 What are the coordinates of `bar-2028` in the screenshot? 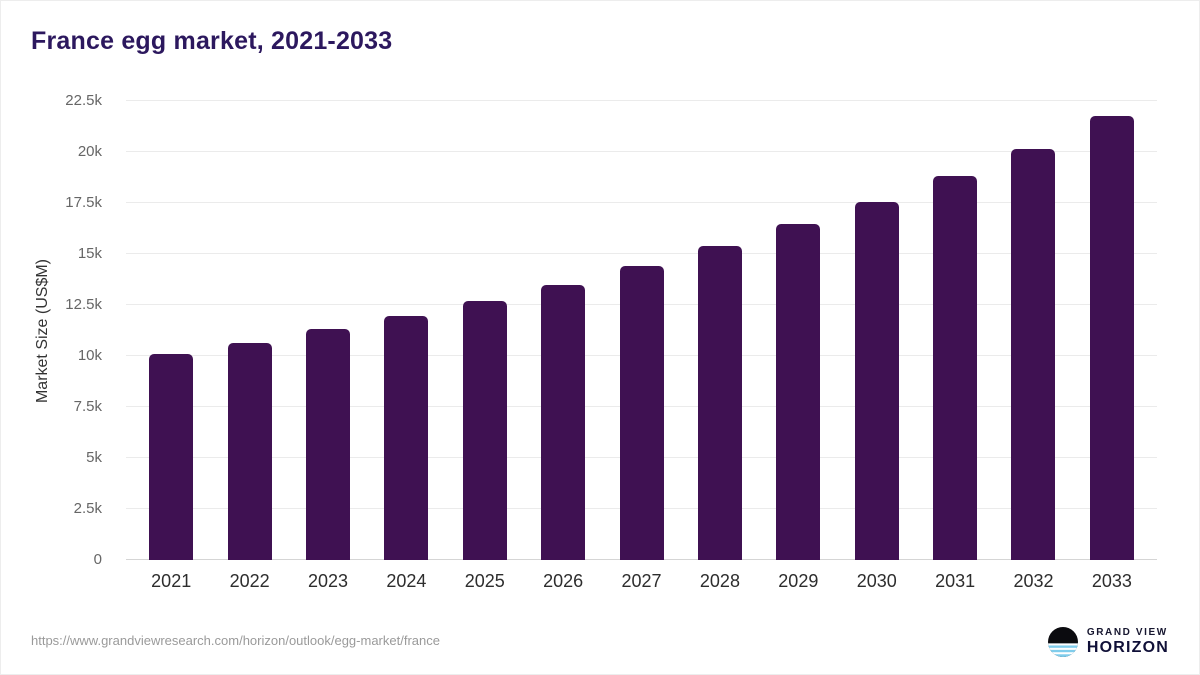 It's located at (719, 402).